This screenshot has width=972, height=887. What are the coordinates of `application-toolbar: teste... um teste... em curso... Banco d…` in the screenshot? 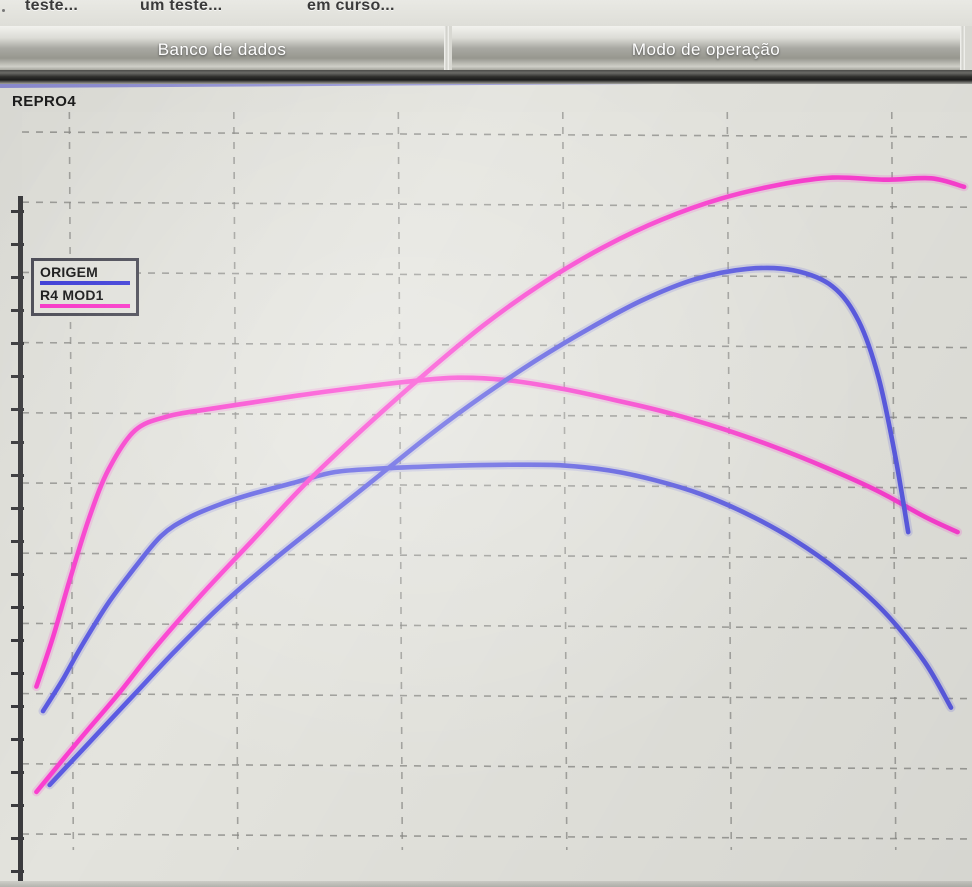 It's located at (486, 42).